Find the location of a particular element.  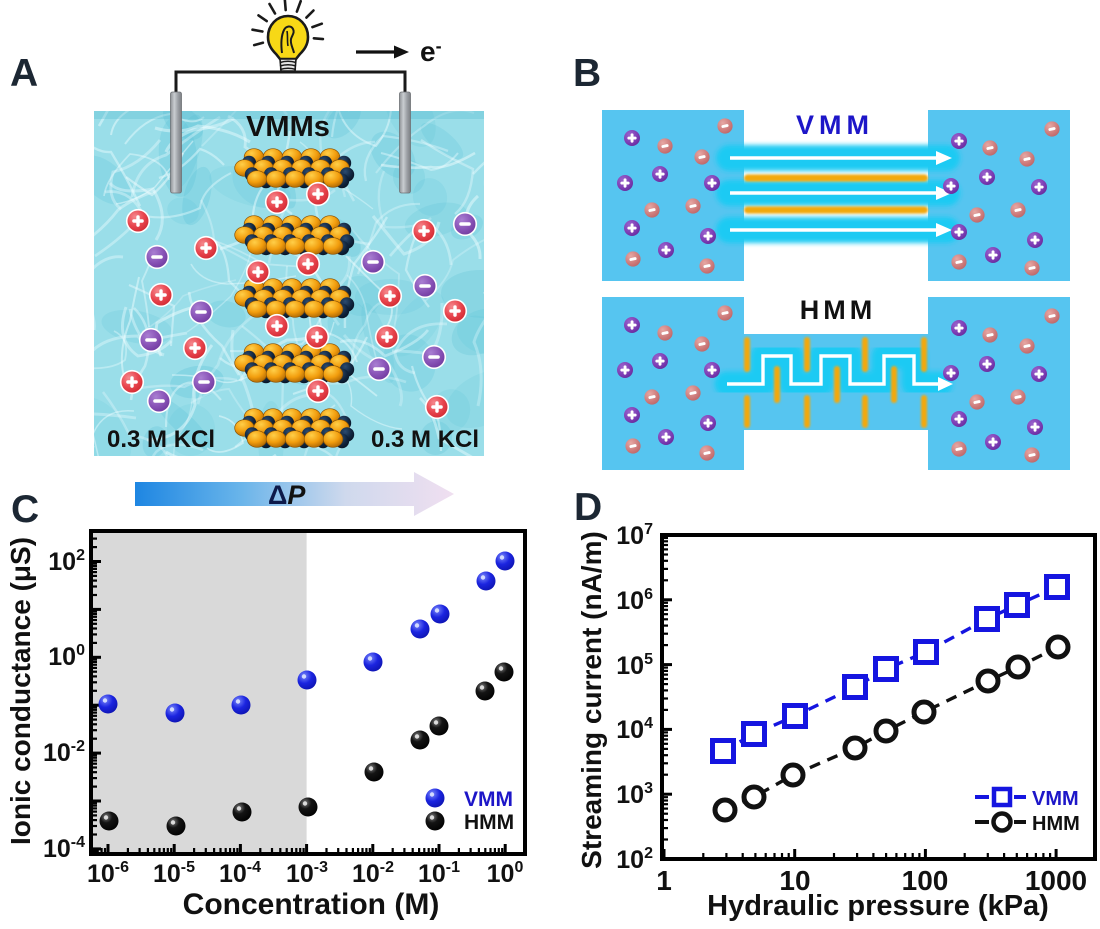

svg-text: Concentration (M) is located at coordinates (311, 904).